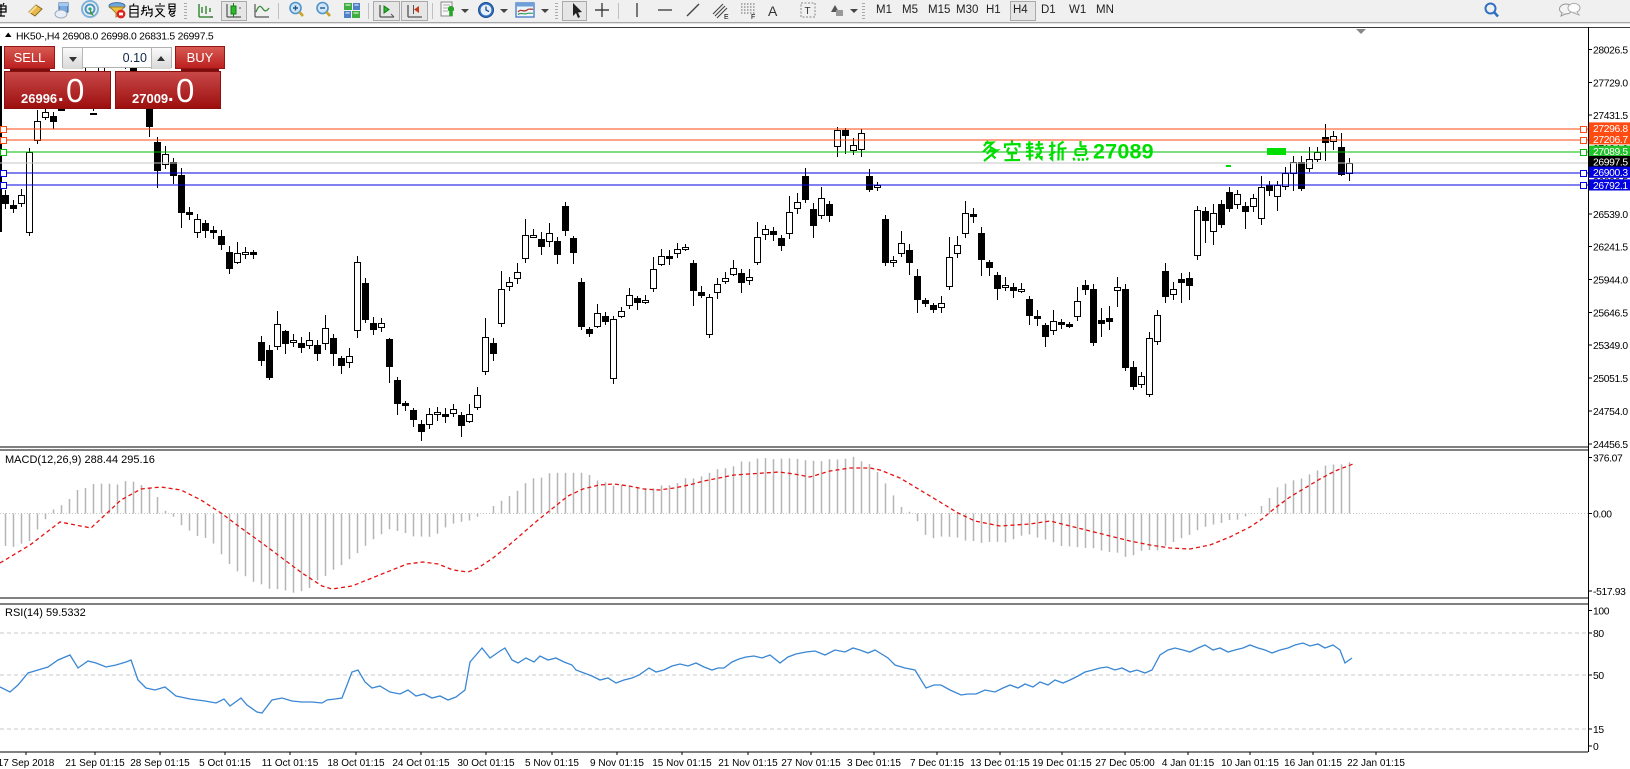  What do you see at coordinates (1601, 612) in the screenshot?
I see `svg-text: 100` at bounding box center [1601, 612].